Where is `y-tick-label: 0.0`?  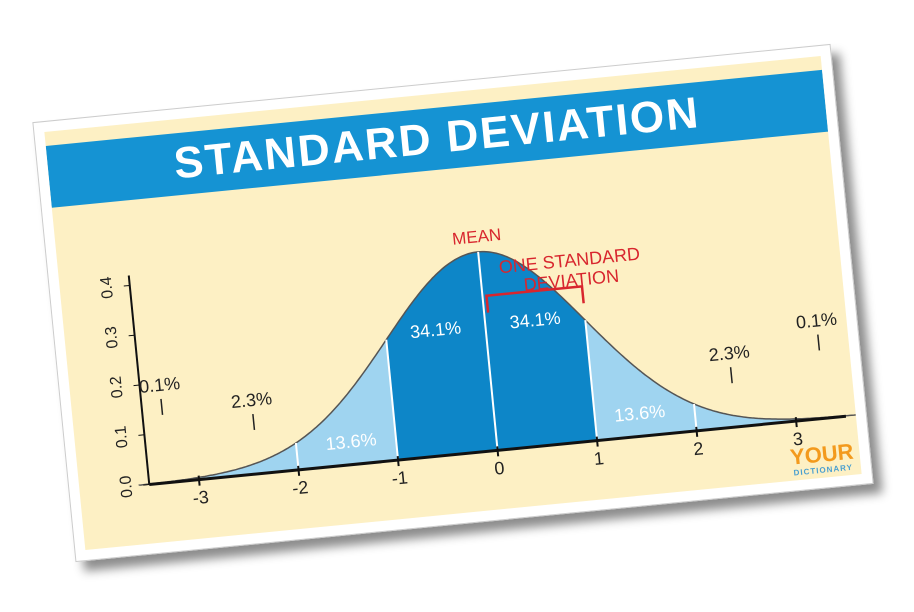 y-tick-label: 0.0 is located at coordinates (126, 487).